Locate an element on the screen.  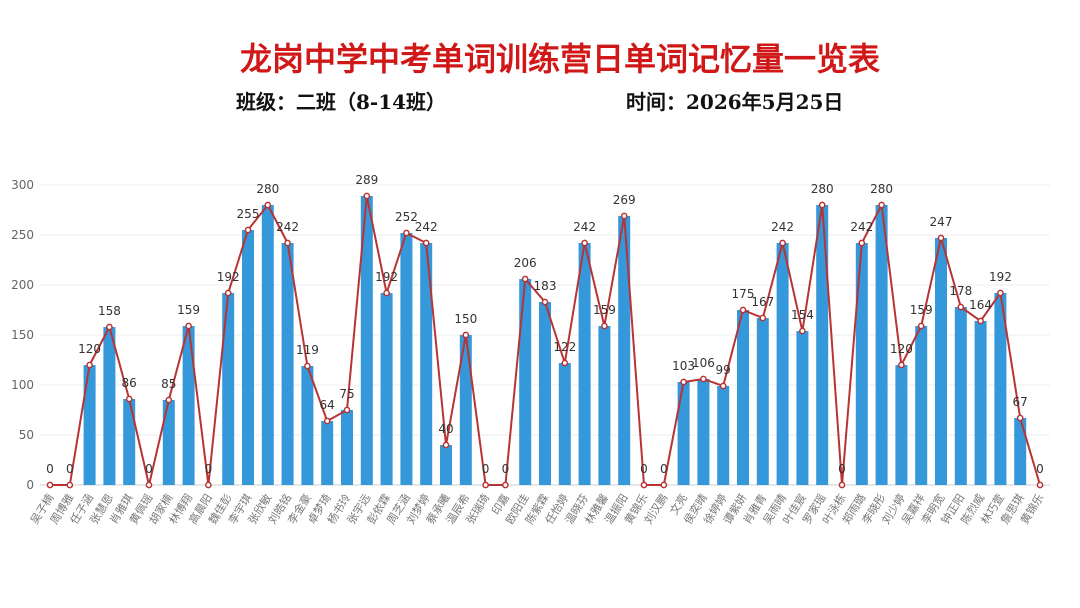
data-label: 75 is located at coordinates (346, 394).